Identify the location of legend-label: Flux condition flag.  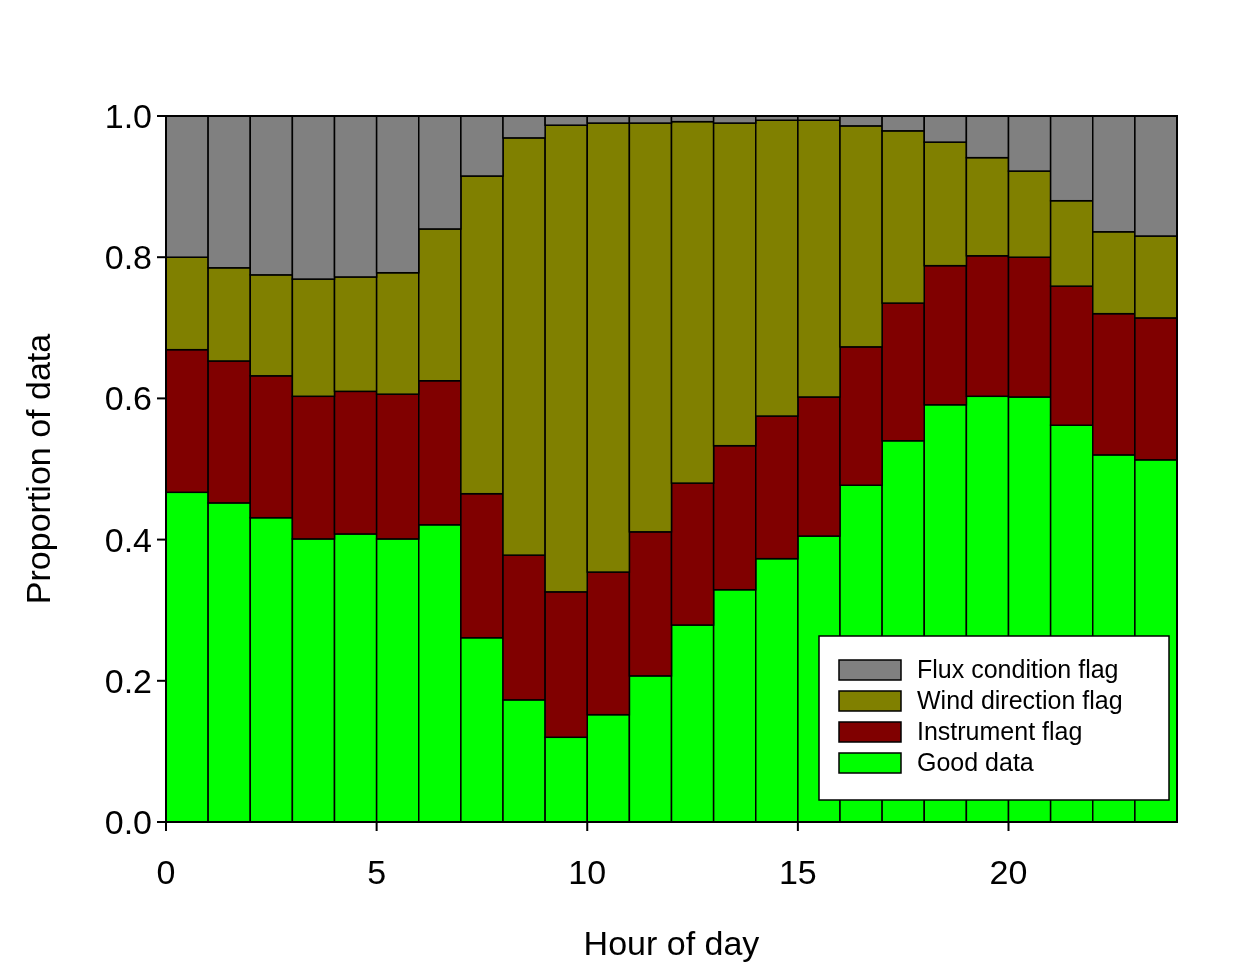
(1018, 669).